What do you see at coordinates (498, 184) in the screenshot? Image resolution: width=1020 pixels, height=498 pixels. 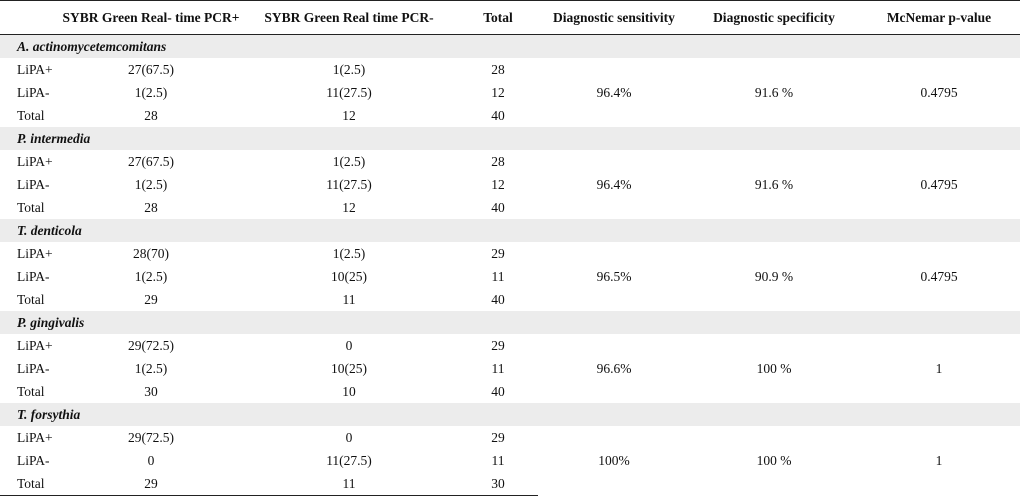 I see `total-cell: 12` at bounding box center [498, 184].